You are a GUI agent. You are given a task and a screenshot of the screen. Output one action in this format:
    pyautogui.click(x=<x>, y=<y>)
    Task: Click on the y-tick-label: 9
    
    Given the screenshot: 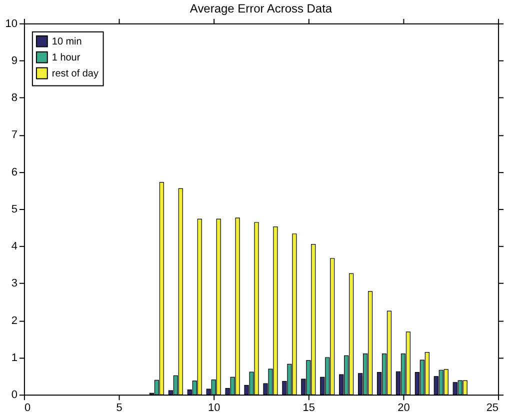 What is the action you would take?
    pyautogui.click(x=14, y=60)
    